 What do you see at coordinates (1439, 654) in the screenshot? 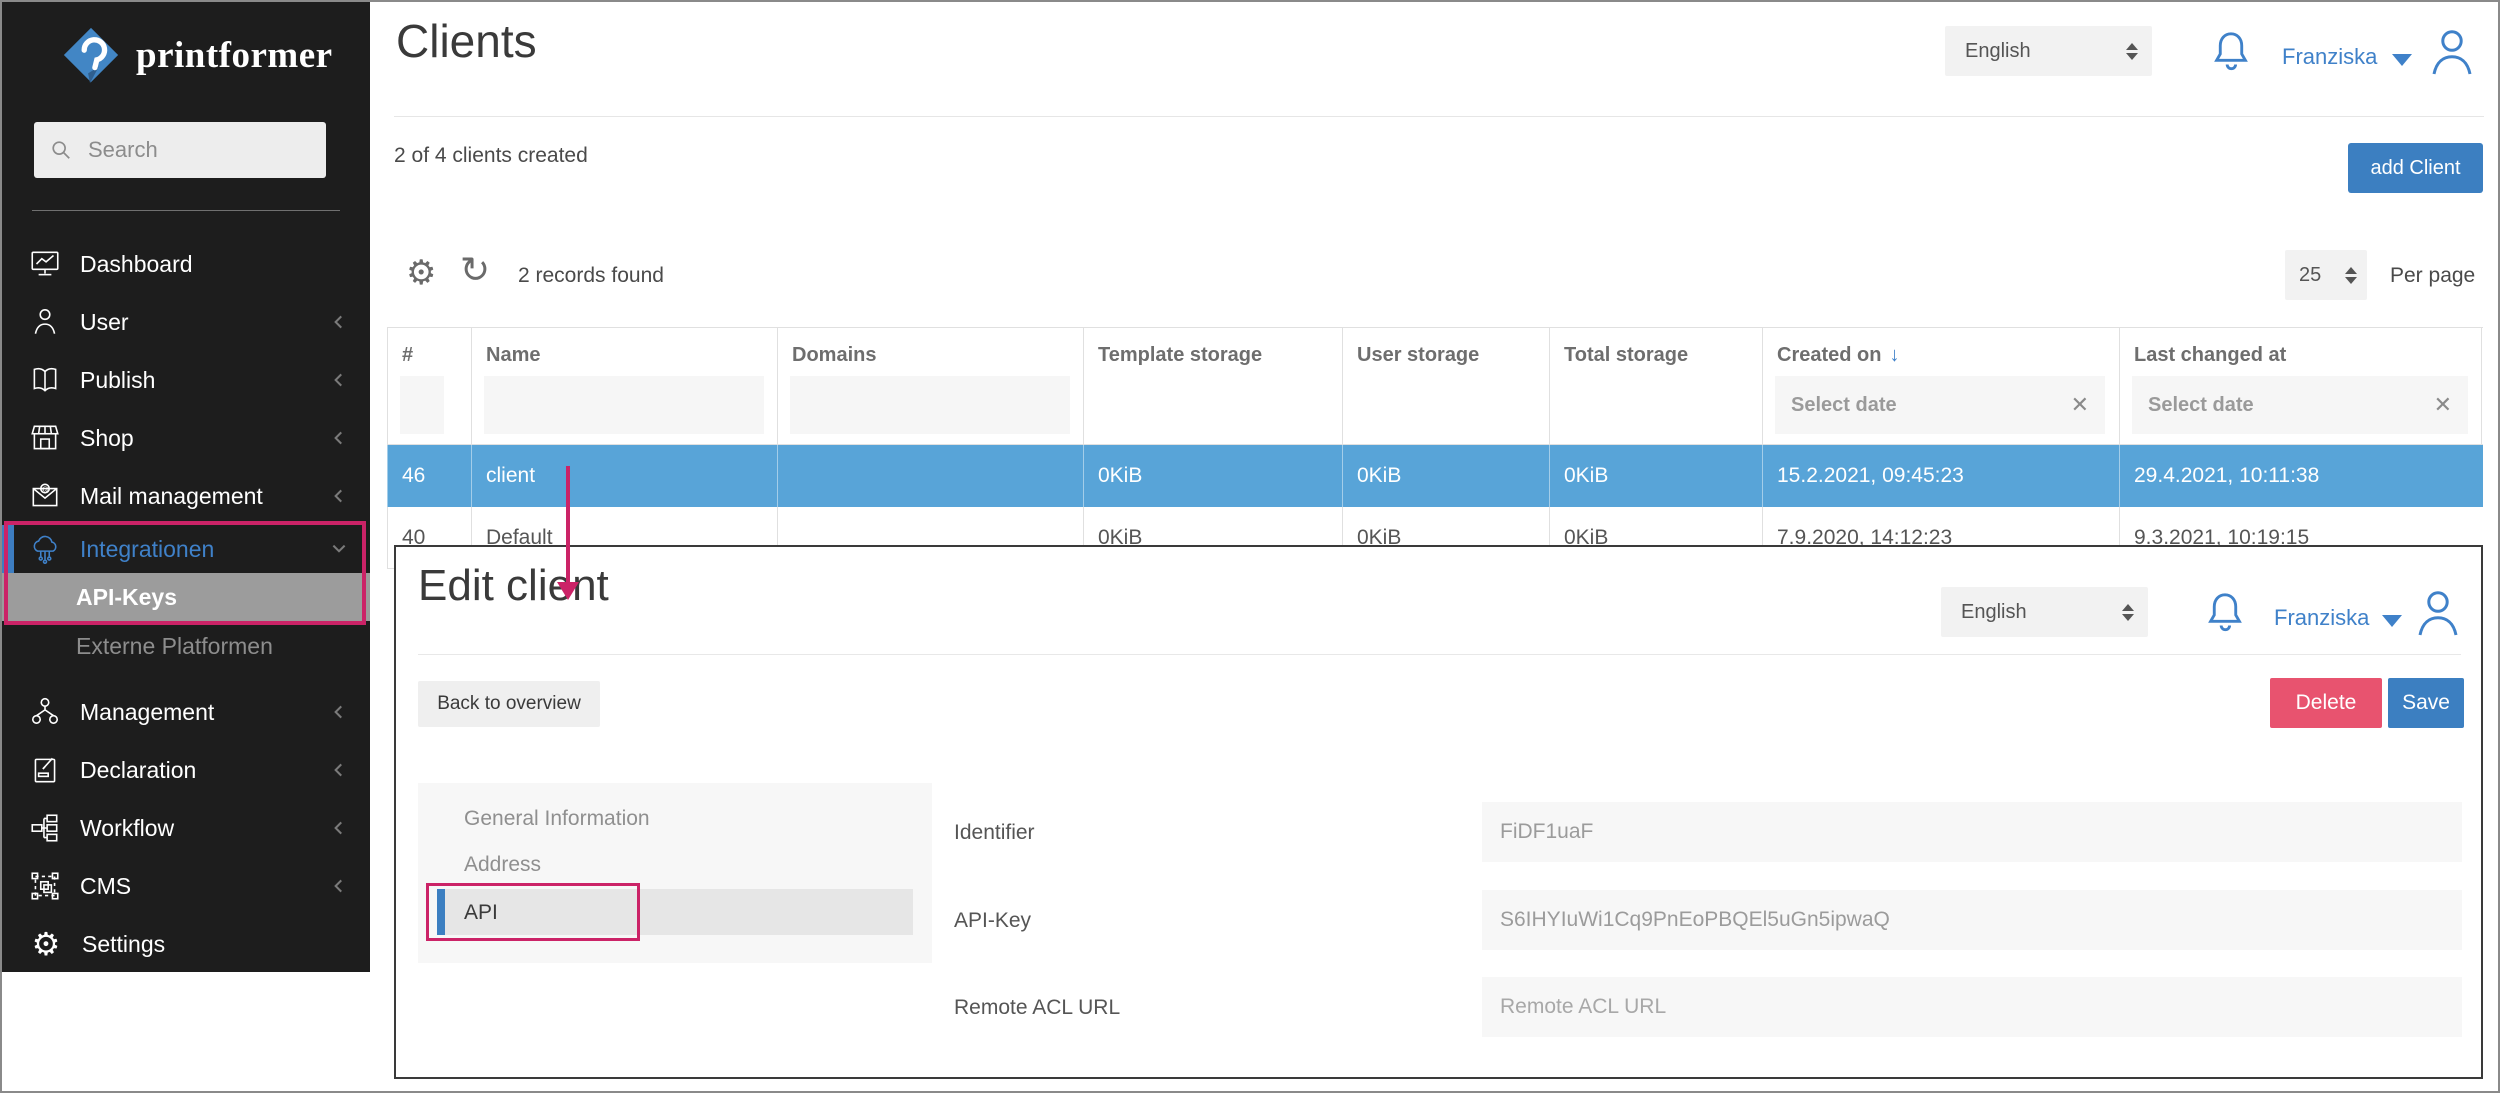
I see `modal-divider` at bounding box center [1439, 654].